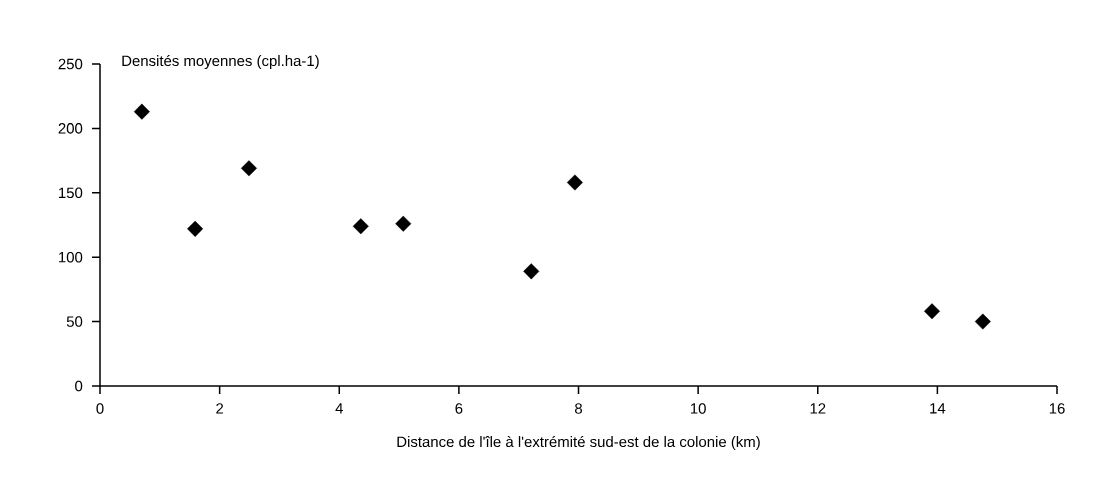 This screenshot has height=490, width=1109. What do you see at coordinates (71, 257) in the screenshot?
I see `y-tick-label: 100` at bounding box center [71, 257].